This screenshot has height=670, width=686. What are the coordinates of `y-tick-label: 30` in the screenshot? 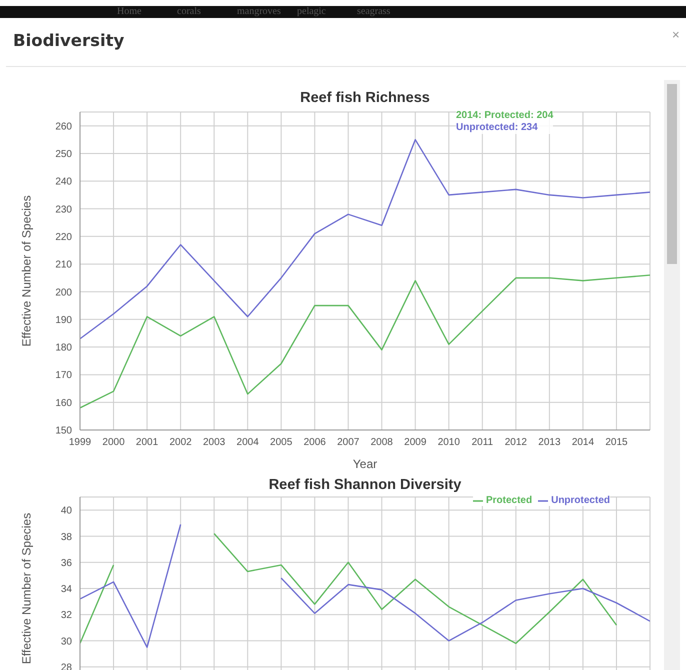 It's located at (66, 642).